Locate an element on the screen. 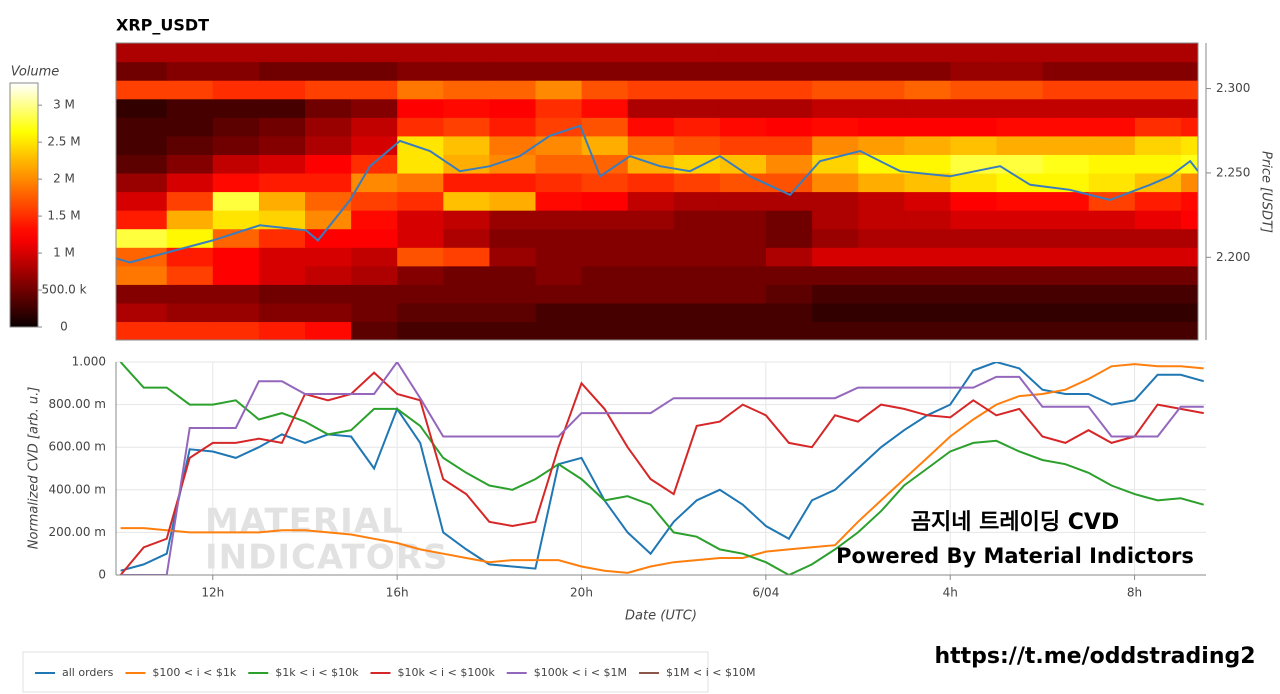 Image resolution: width=1280 pixels, height=694 pixels. legend-label: $10k < i < $100k is located at coordinates (446, 672).